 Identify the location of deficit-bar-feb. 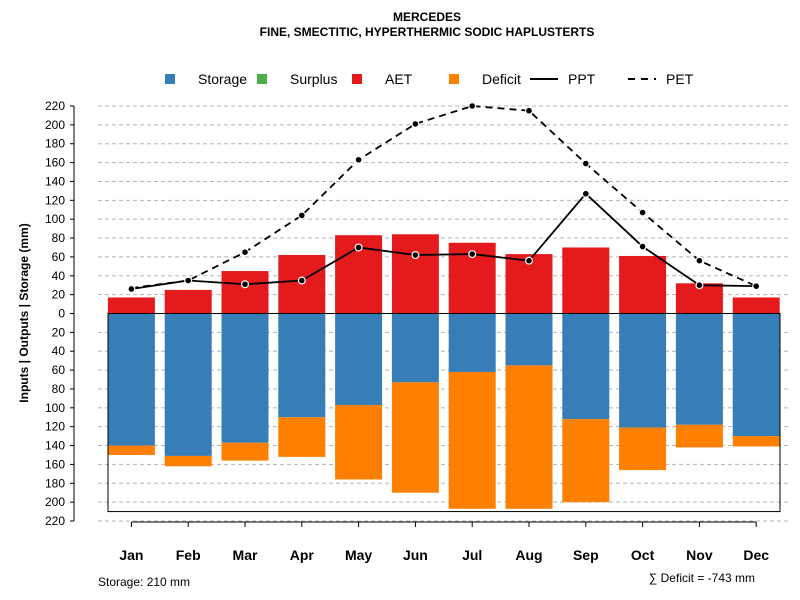
(188, 461).